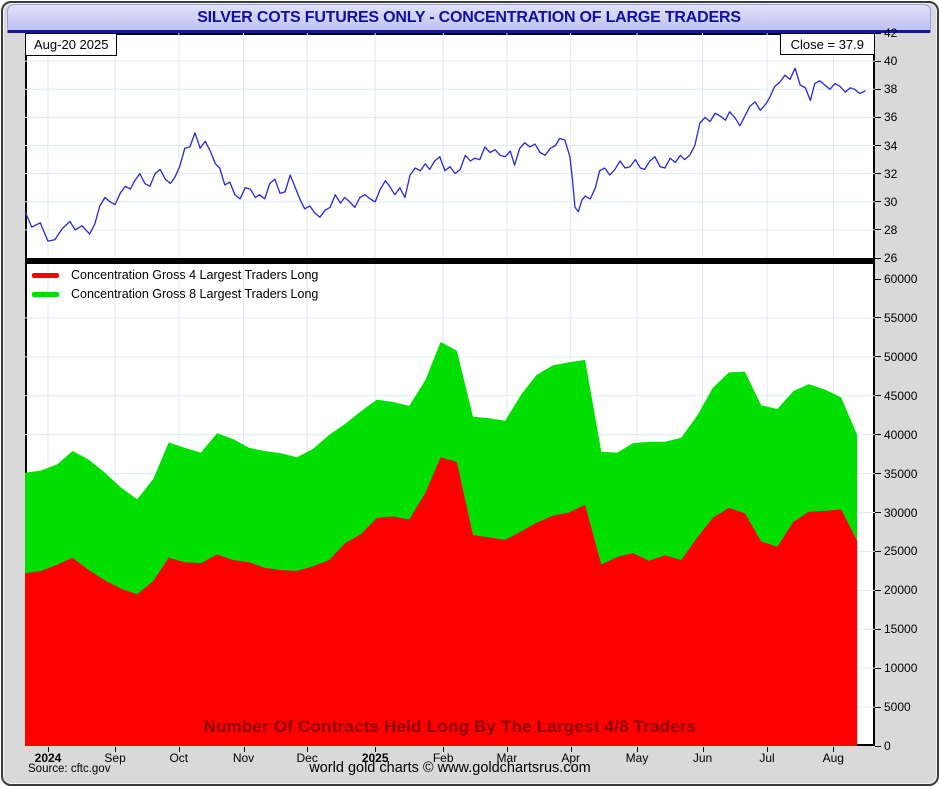 Image resolution: width=940 pixels, height=787 pixels. I want to click on contracts-axis-label: 15000, so click(901, 629).